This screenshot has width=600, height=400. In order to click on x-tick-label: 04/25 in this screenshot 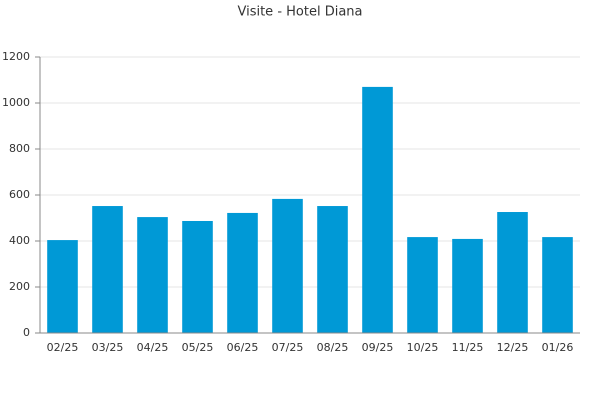, I will do `click(153, 347)`.